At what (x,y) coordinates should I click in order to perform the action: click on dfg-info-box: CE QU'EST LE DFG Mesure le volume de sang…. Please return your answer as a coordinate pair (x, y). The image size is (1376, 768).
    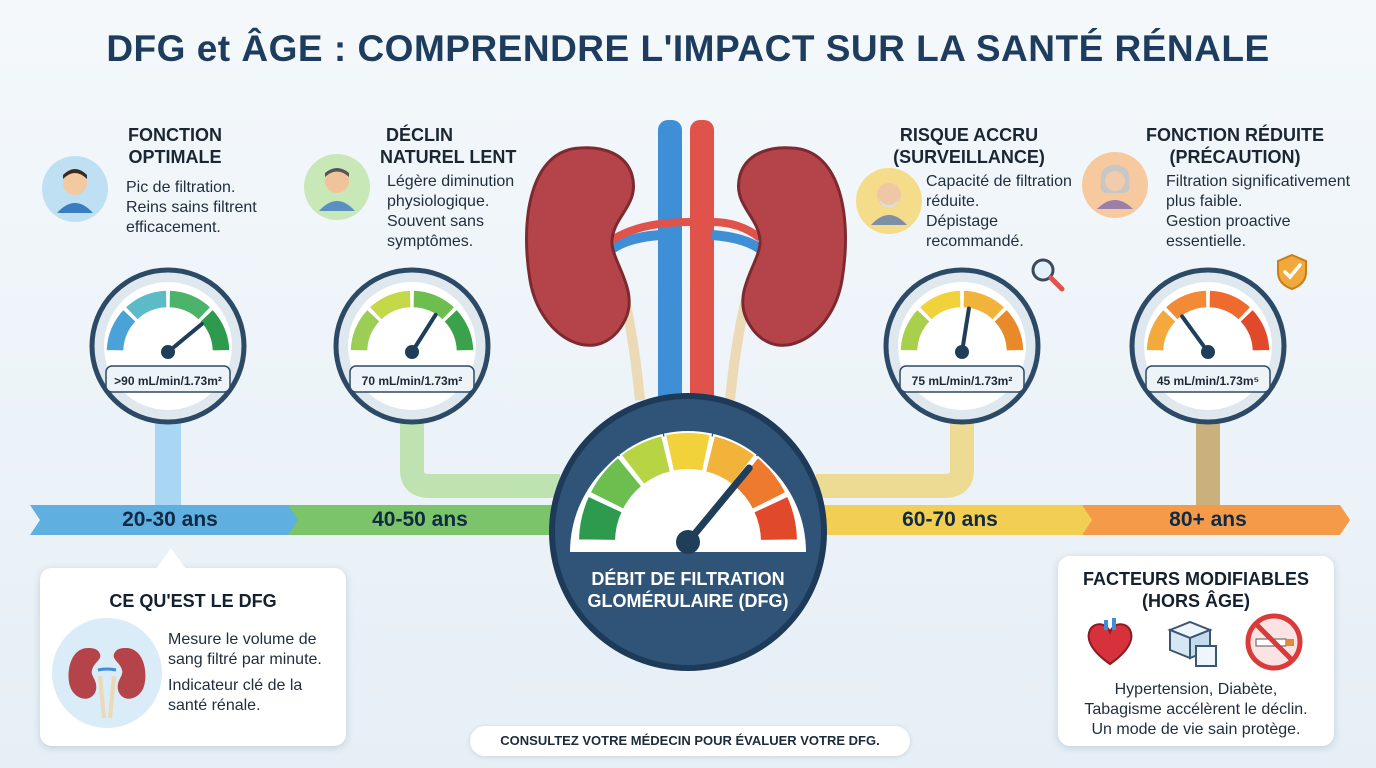
    Looking at the image, I should click on (193, 657).